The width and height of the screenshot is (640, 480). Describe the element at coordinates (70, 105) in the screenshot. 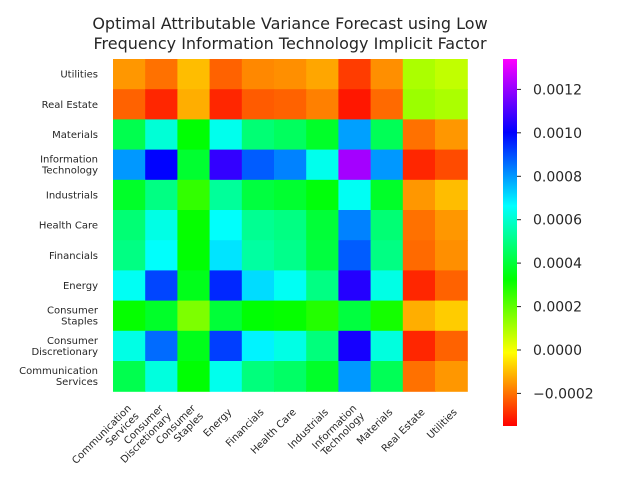

I see `row-label: Real Estate` at that location.